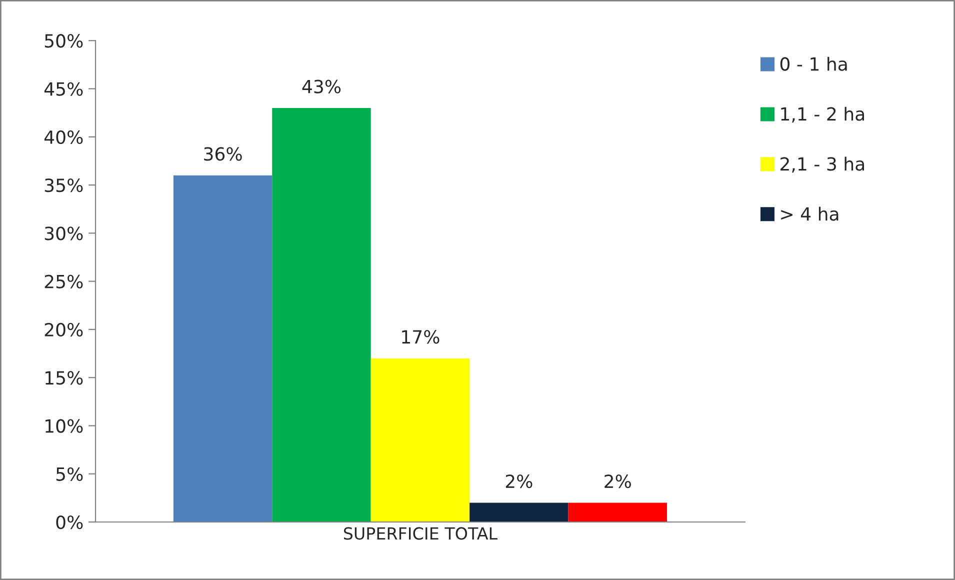 This screenshot has width=955, height=580. I want to click on y-tick-label: 35%, so click(63, 185).